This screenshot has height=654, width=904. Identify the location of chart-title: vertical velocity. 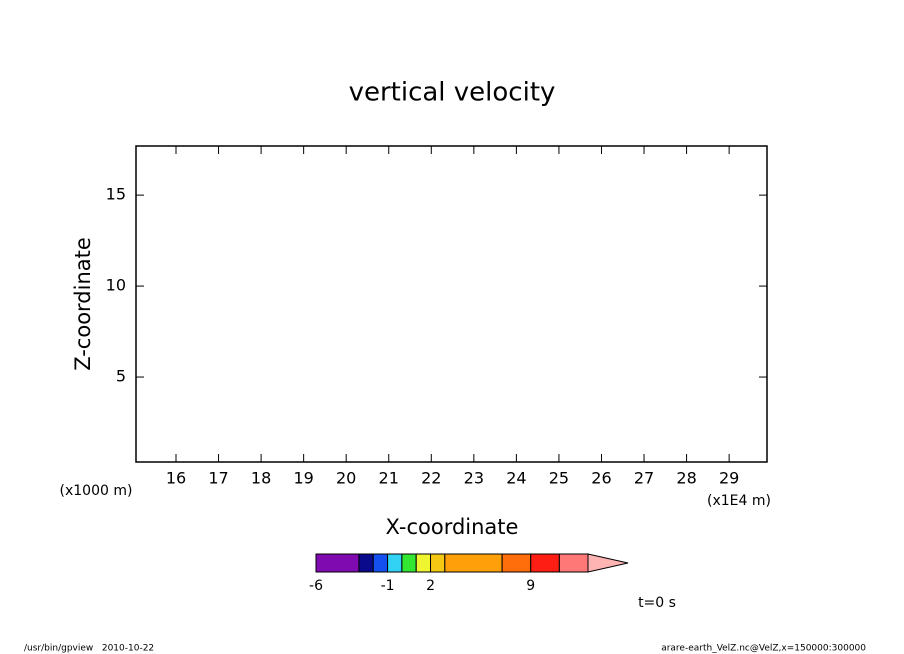
(452, 93).